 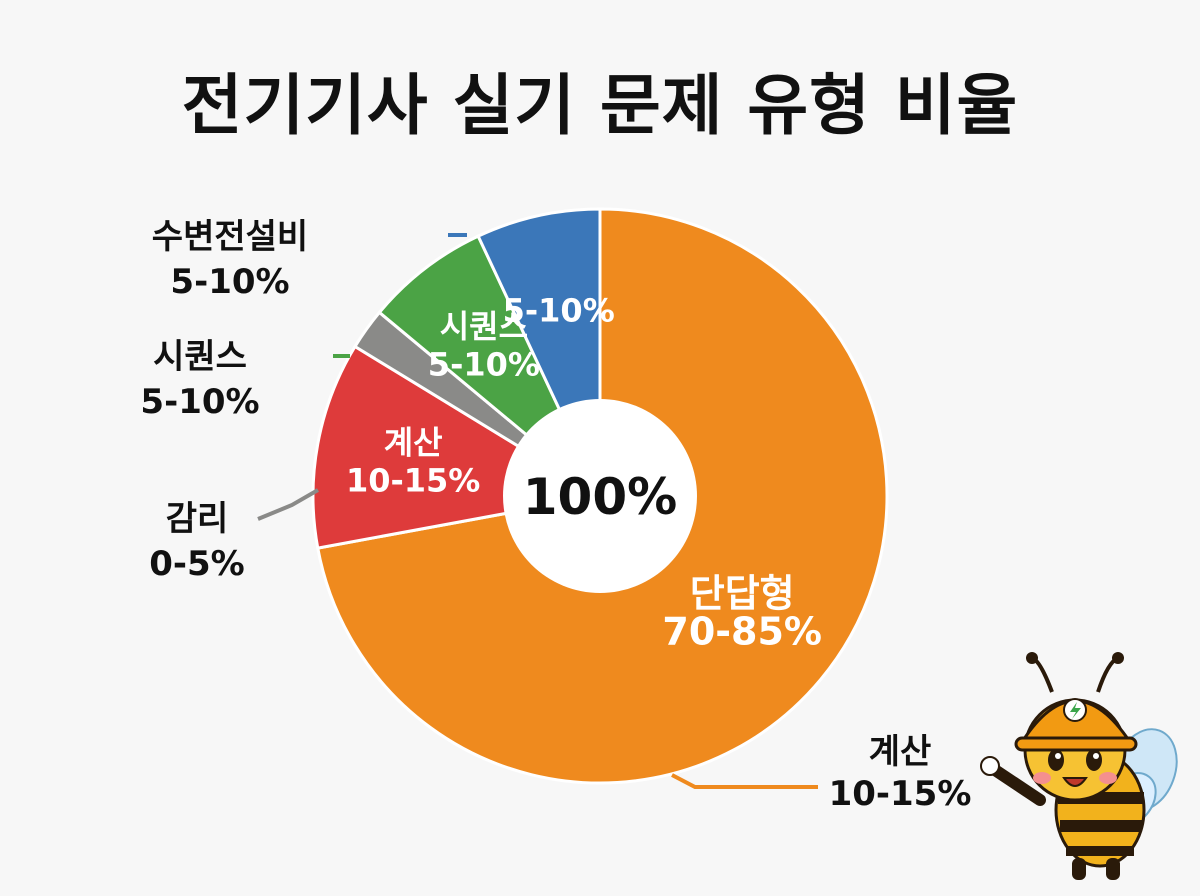 I want to click on slice-label-3-0: 시퀀스, so click(x=484, y=327).